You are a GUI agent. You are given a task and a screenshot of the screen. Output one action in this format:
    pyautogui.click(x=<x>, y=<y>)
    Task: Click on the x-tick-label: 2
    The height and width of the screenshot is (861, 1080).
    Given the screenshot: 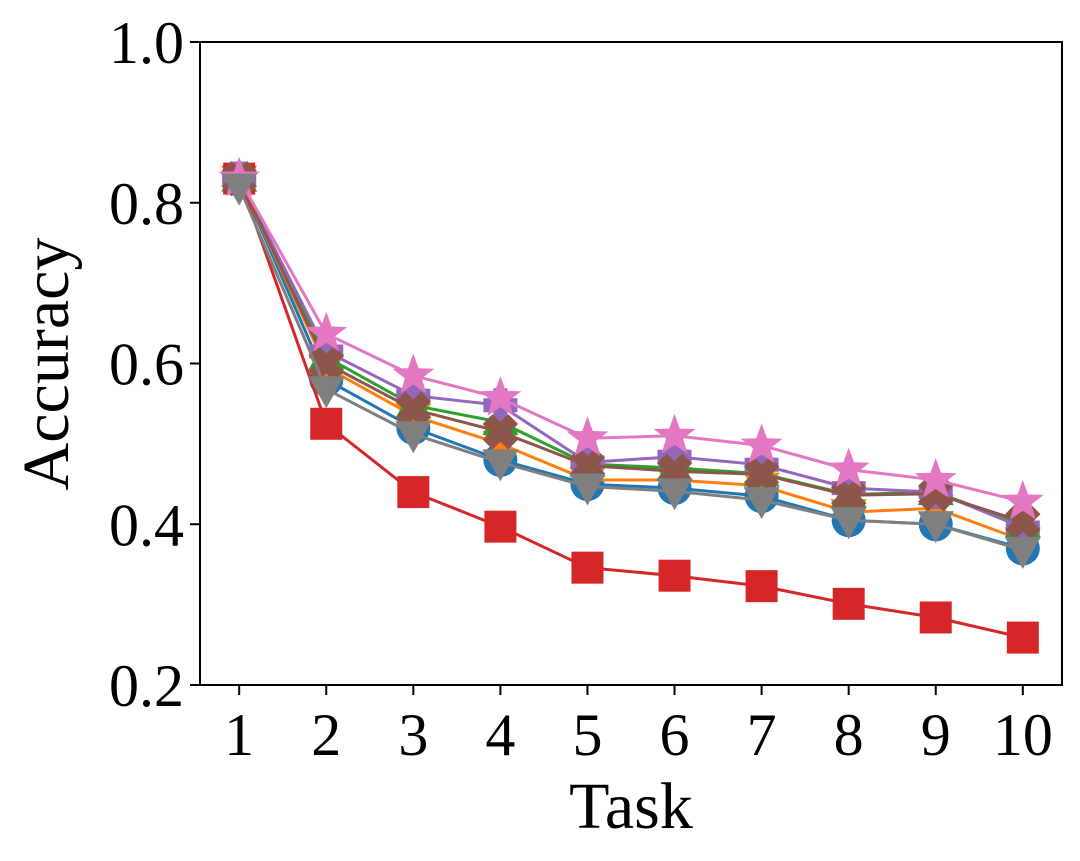 What is the action you would take?
    pyautogui.click(x=326, y=735)
    